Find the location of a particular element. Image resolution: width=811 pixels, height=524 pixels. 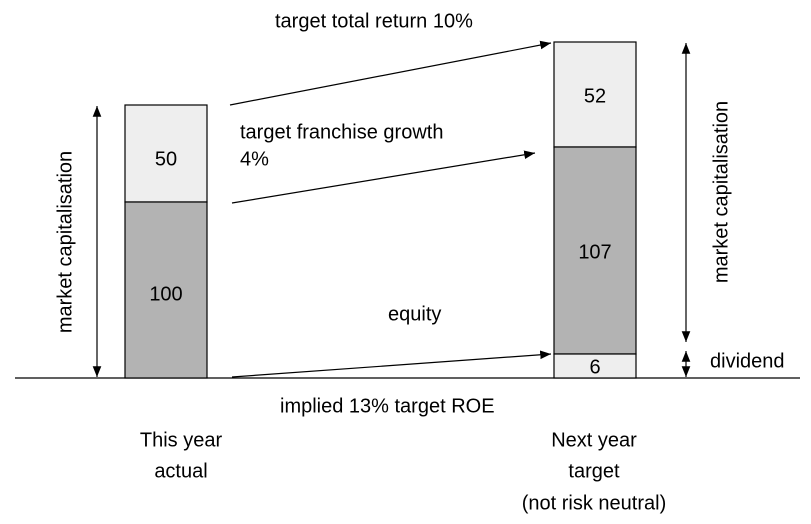

segment-label: 52 is located at coordinates (595, 96).